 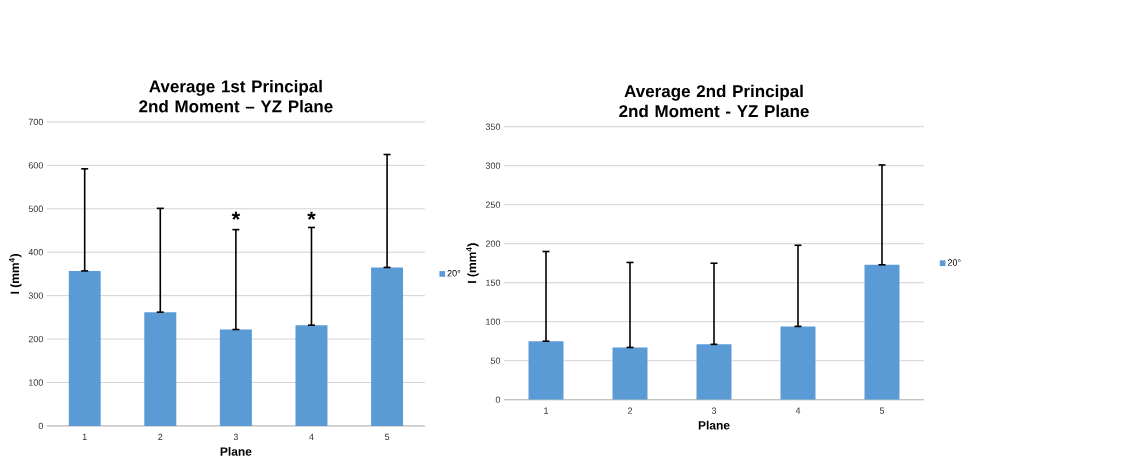 What do you see at coordinates (35, 165) in the screenshot?
I see `y-tick-label: 600` at bounding box center [35, 165].